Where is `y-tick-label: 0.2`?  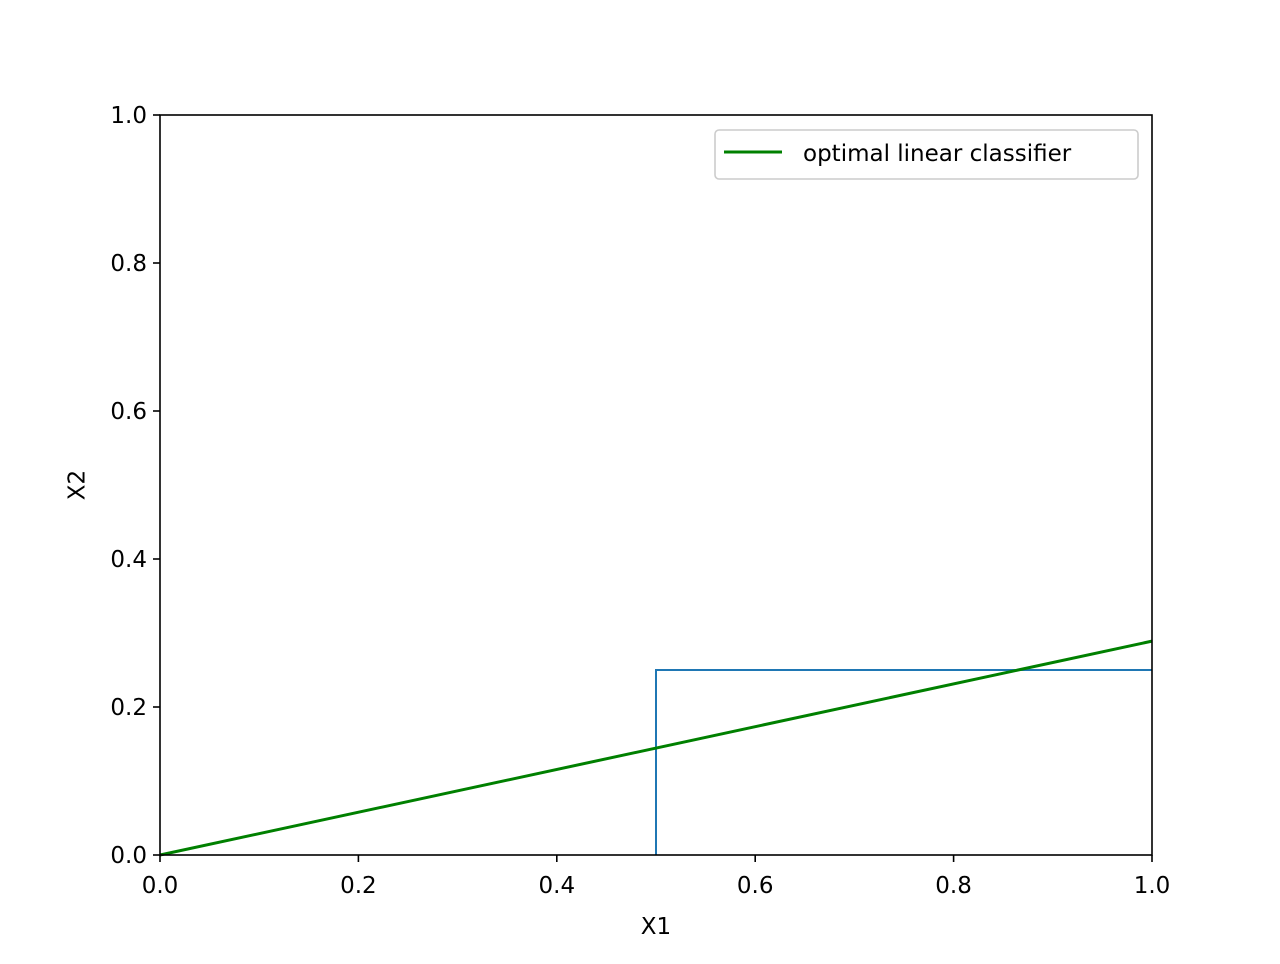 y-tick-label: 0.2 is located at coordinates (128, 708).